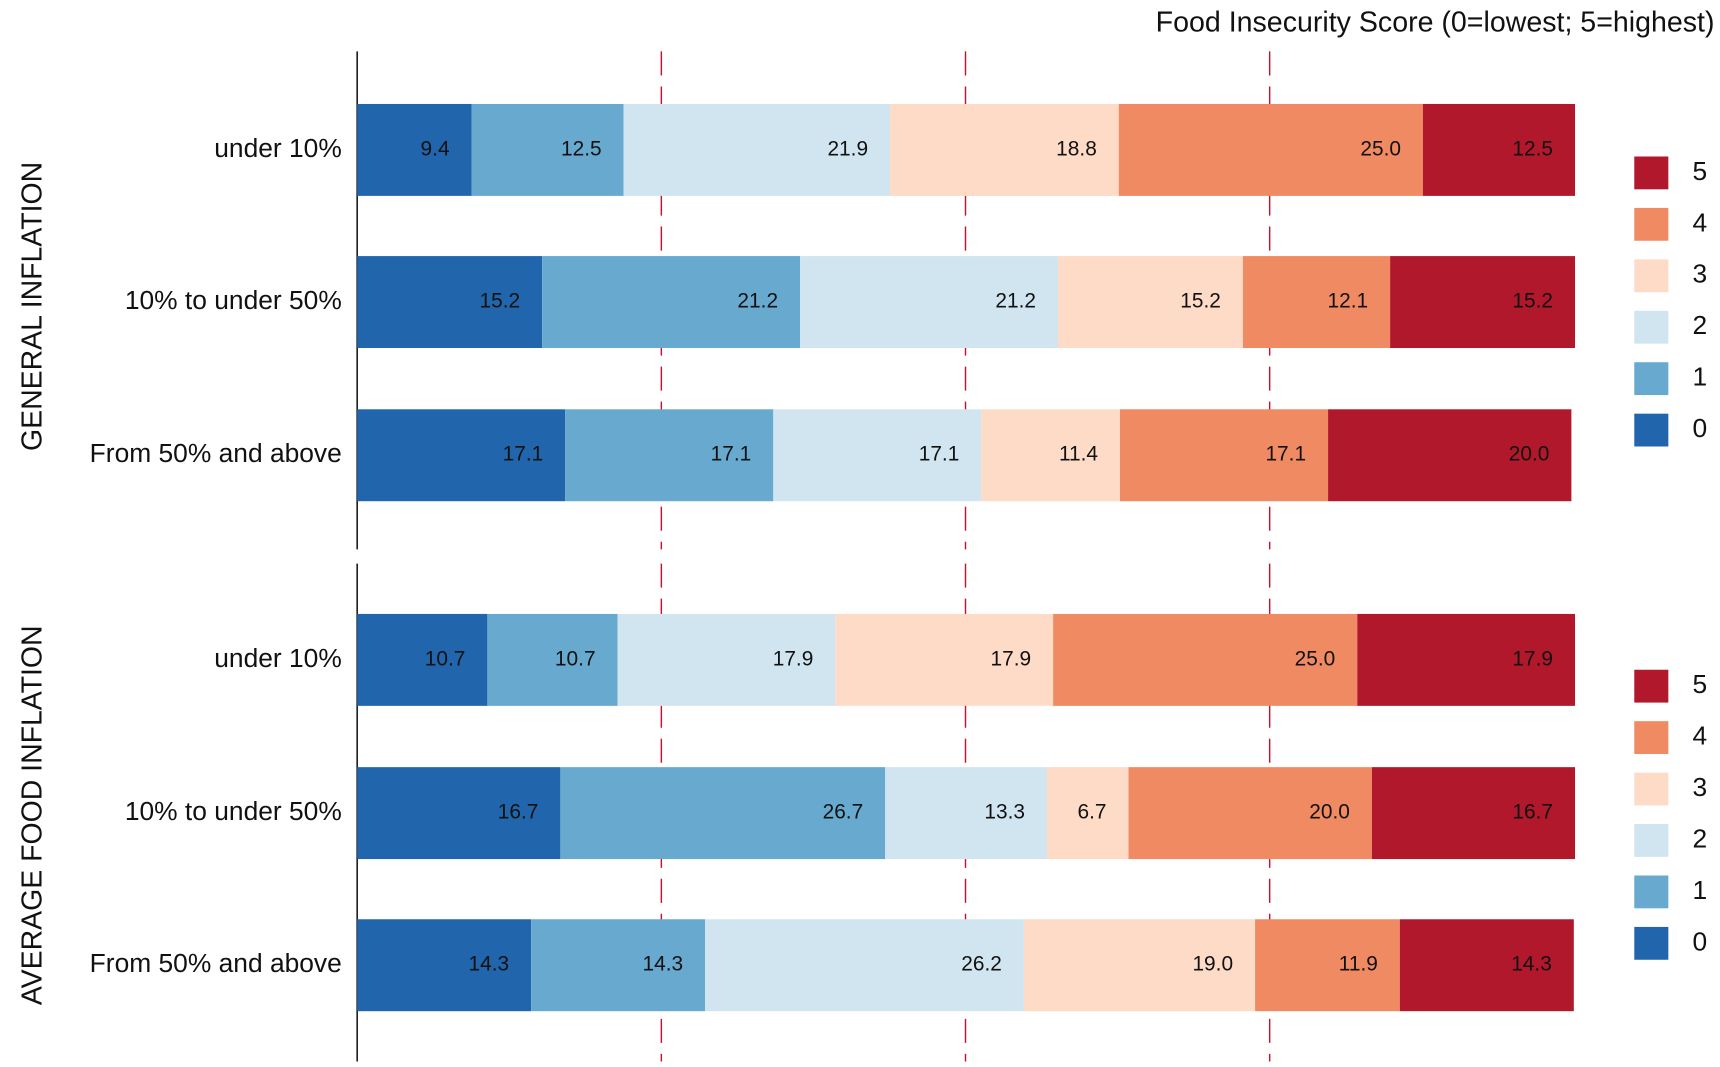  What do you see at coordinates (1358, 964) in the screenshot?
I see `value-label: 11.9` at bounding box center [1358, 964].